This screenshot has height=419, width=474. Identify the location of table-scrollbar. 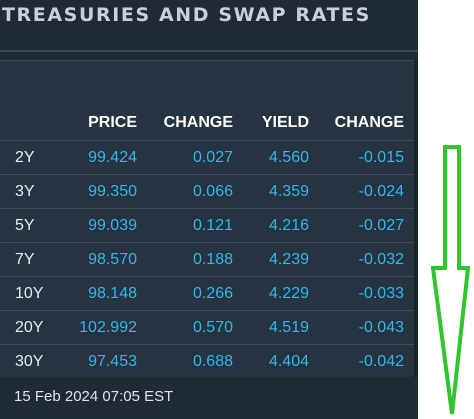
(416, 218).